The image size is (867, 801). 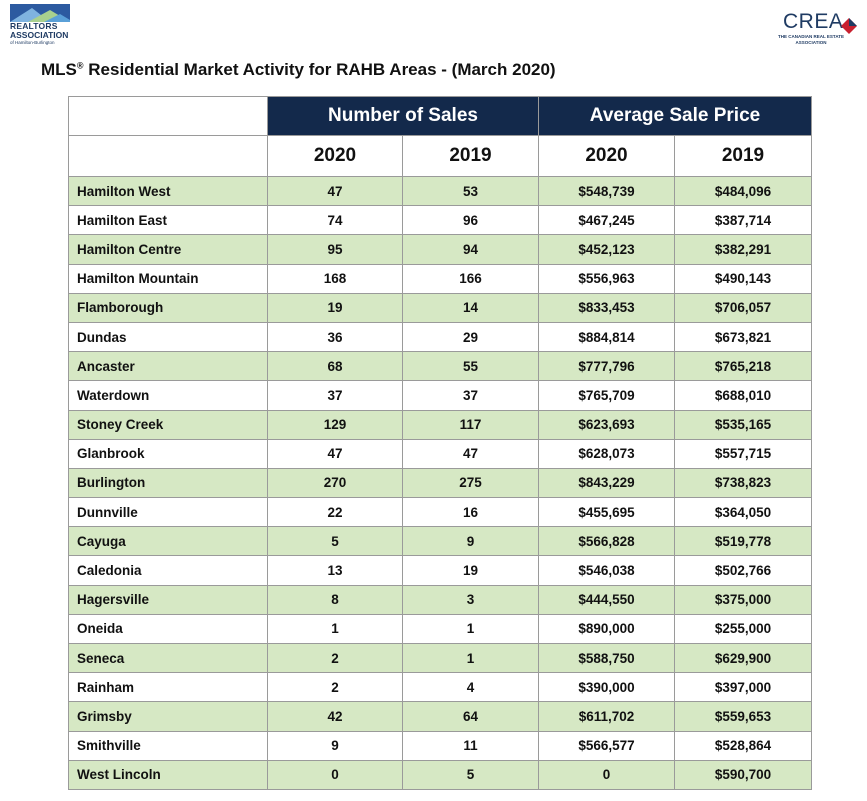 What do you see at coordinates (335, 337) in the screenshot?
I see `sales-2020-cell: 36` at bounding box center [335, 337].